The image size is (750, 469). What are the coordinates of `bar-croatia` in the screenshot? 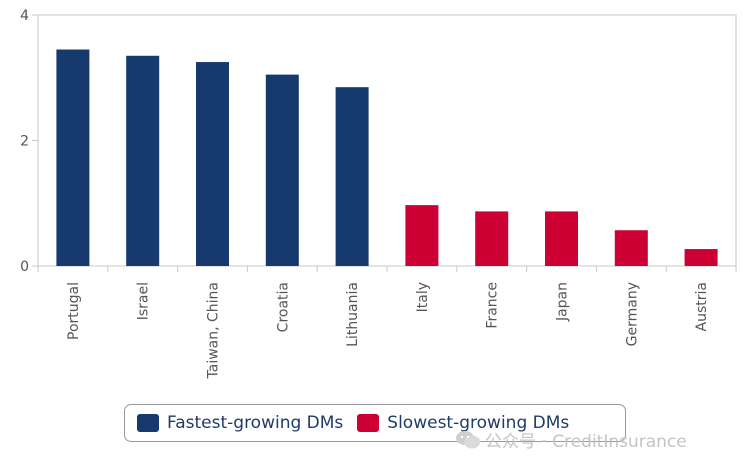 It's located at (282, 170).